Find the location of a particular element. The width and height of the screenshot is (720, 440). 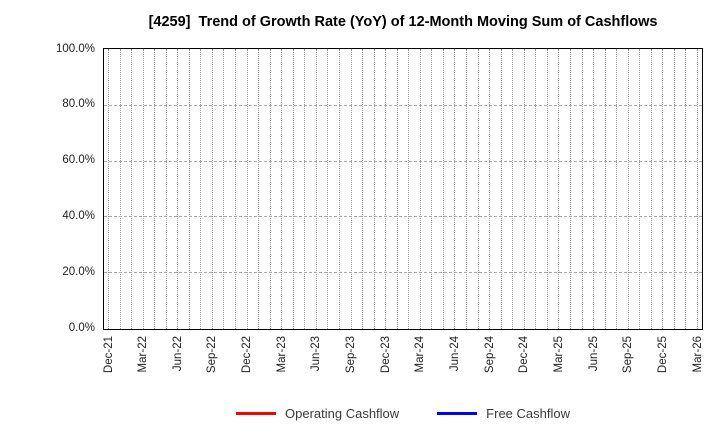

y-tick-label: 60.0% is located at coordinates (78, 160).